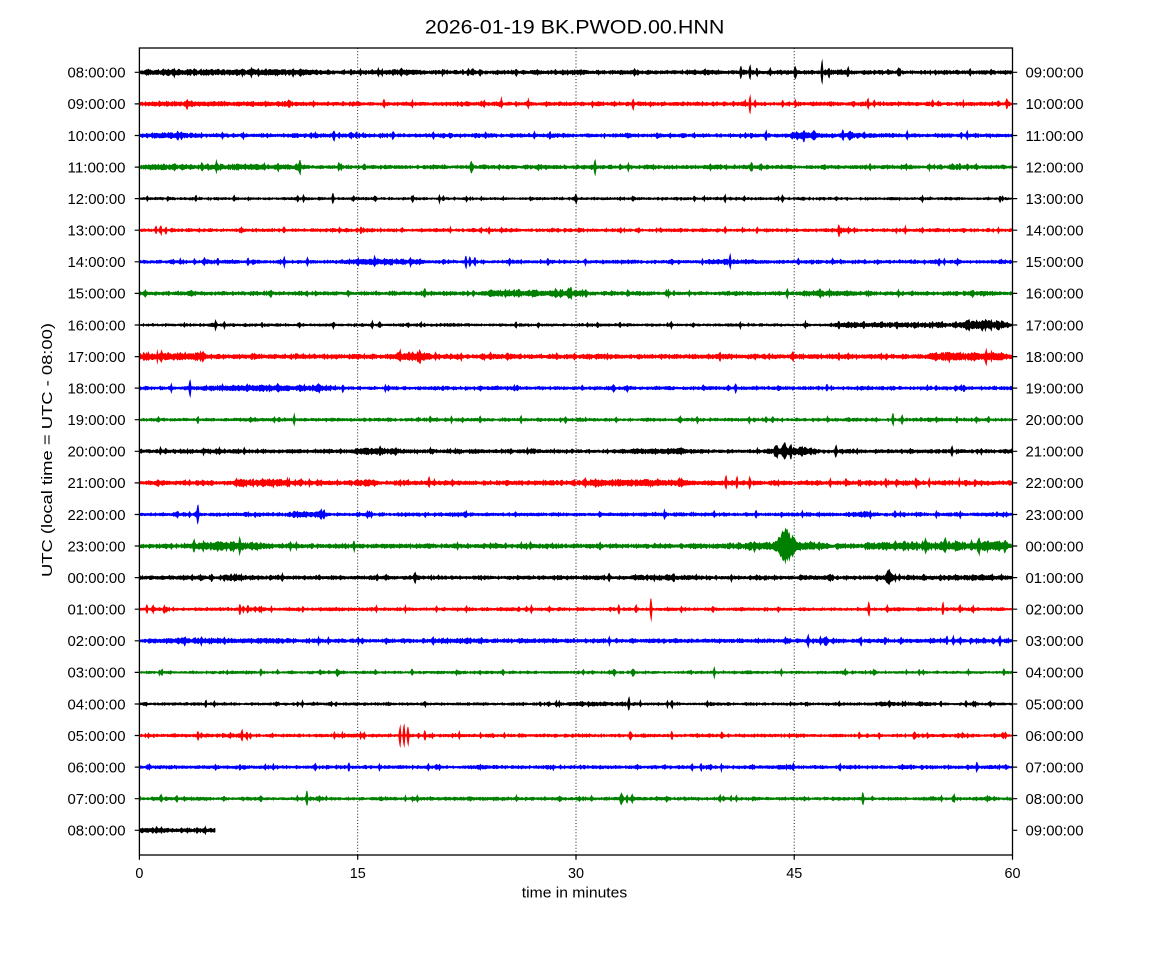  What do you see at coordinates (1012, 874) in the screenshot?
I see `svg-text: 60` at bounding box center [1012, 874].